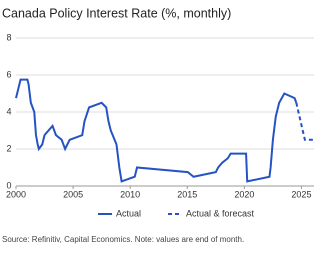  What do you see at coordinates (301, 194) in the screenshot?
I see `x-tick-label: 2025` at bounding box center [301, 194].